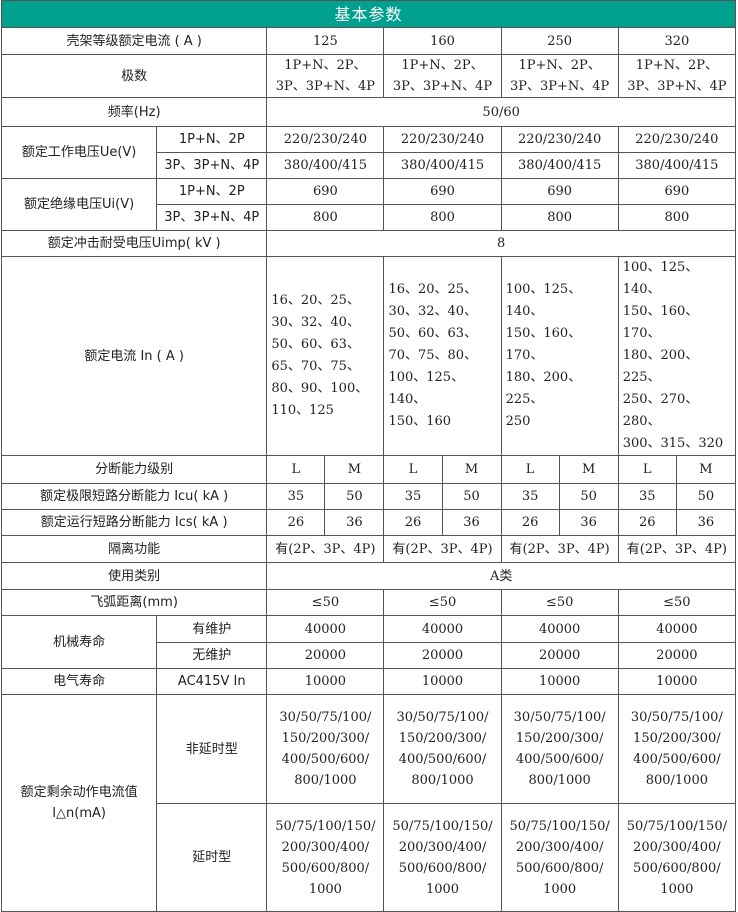  Describe the element at coordinates (134, 602) in the screenshot. I see `row-label: 飞弧距离(mm)` at that location.